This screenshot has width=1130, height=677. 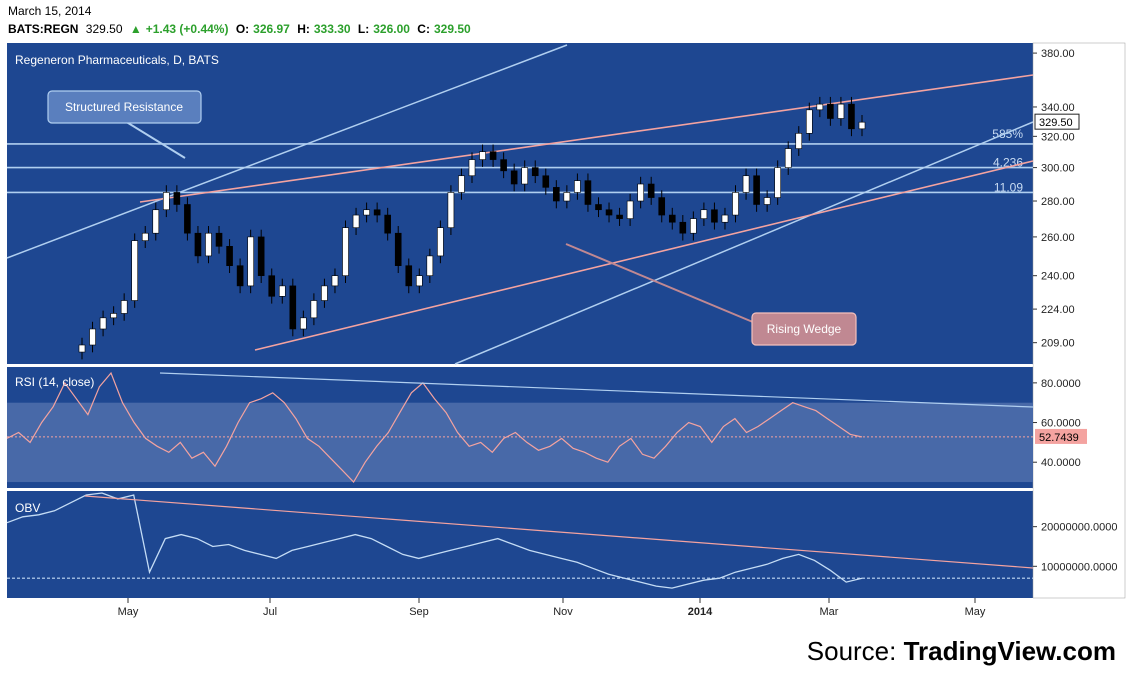 I want to click on fib-label: 4.236, so click(x=1008, y=163).